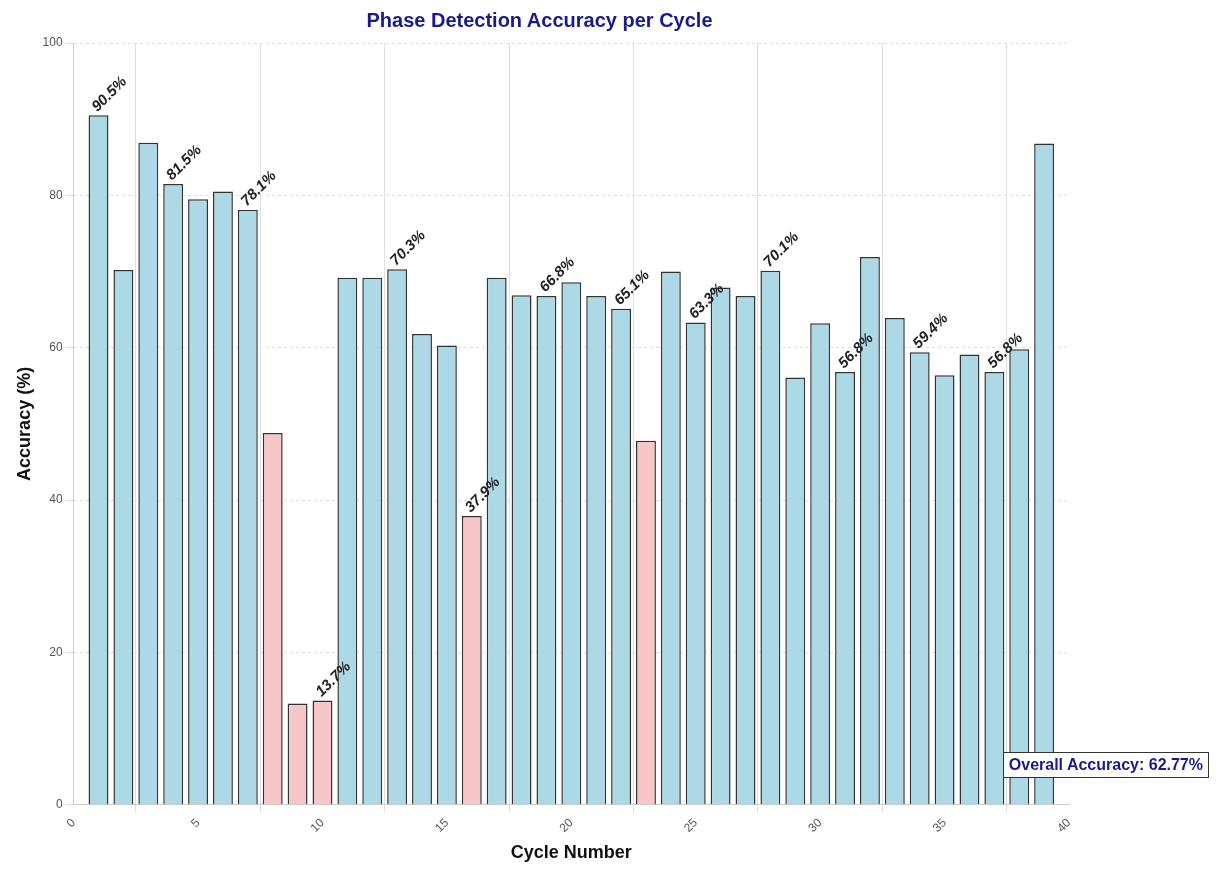  I want to click on y-tick-label: 40, so click(56, 499).